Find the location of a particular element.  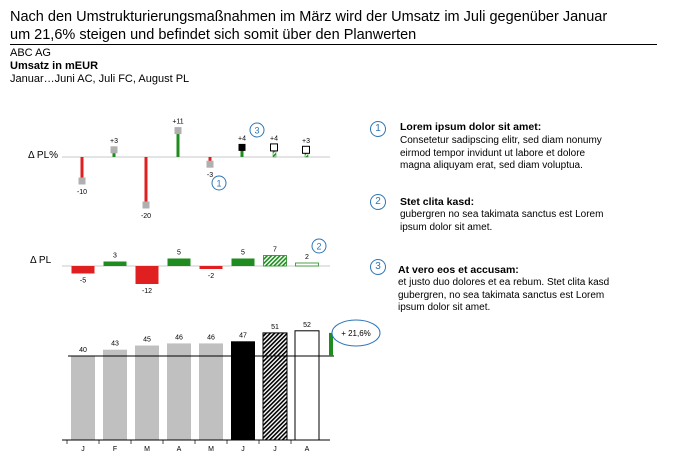

company-name: ABC AG is located at coordinates (30, 53).